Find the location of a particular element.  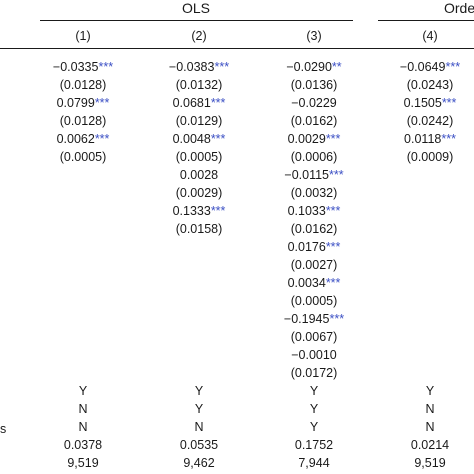

cell-value: −0.0649 is located at coordinates (422, 67).